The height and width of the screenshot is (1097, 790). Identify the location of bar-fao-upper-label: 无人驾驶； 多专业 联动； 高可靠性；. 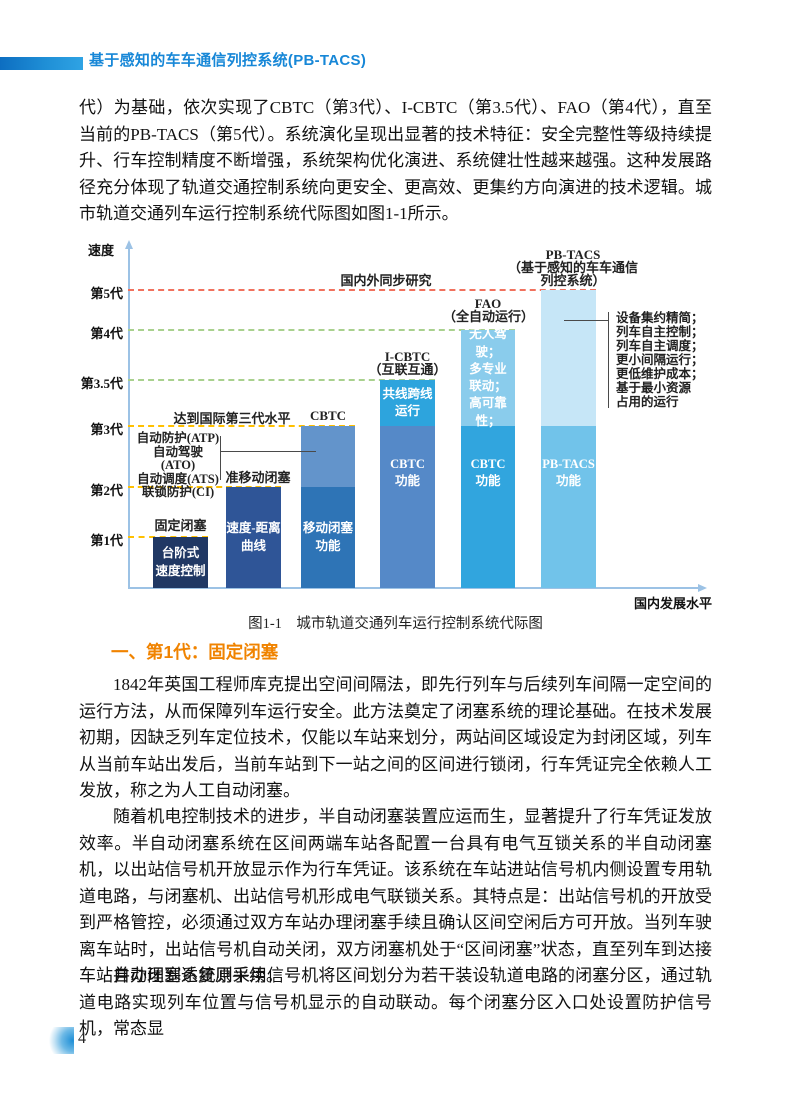
(488, 377).